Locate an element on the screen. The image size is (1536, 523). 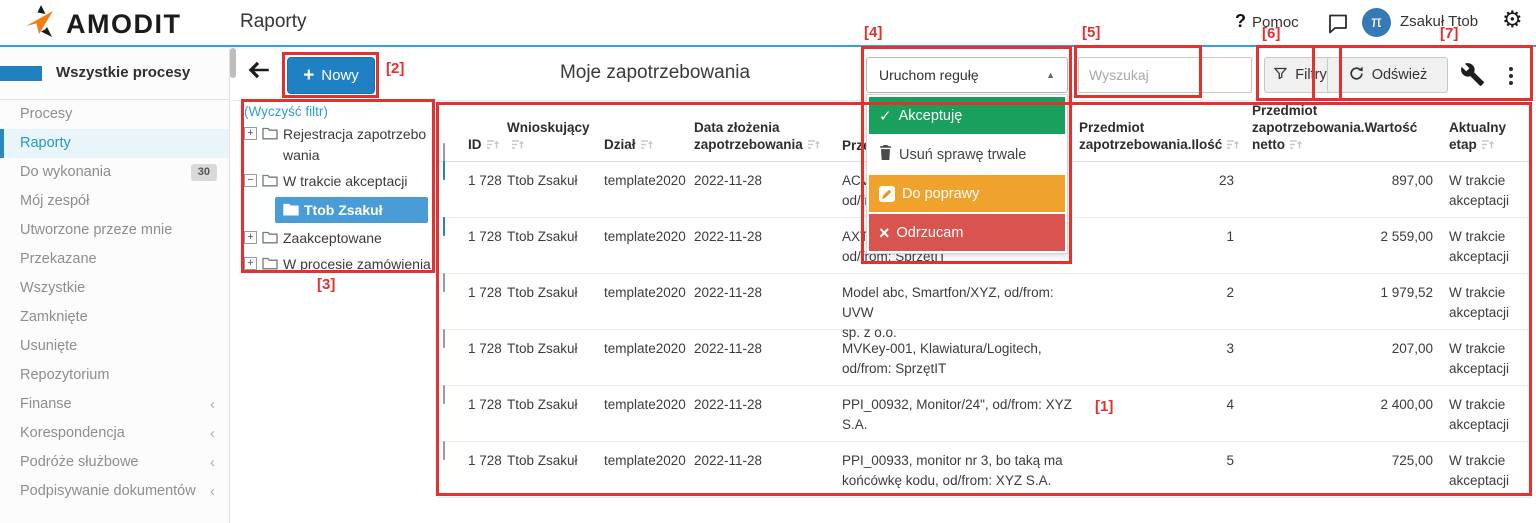
refresh-button: Odśwież is located at coordinates (1387, 75).